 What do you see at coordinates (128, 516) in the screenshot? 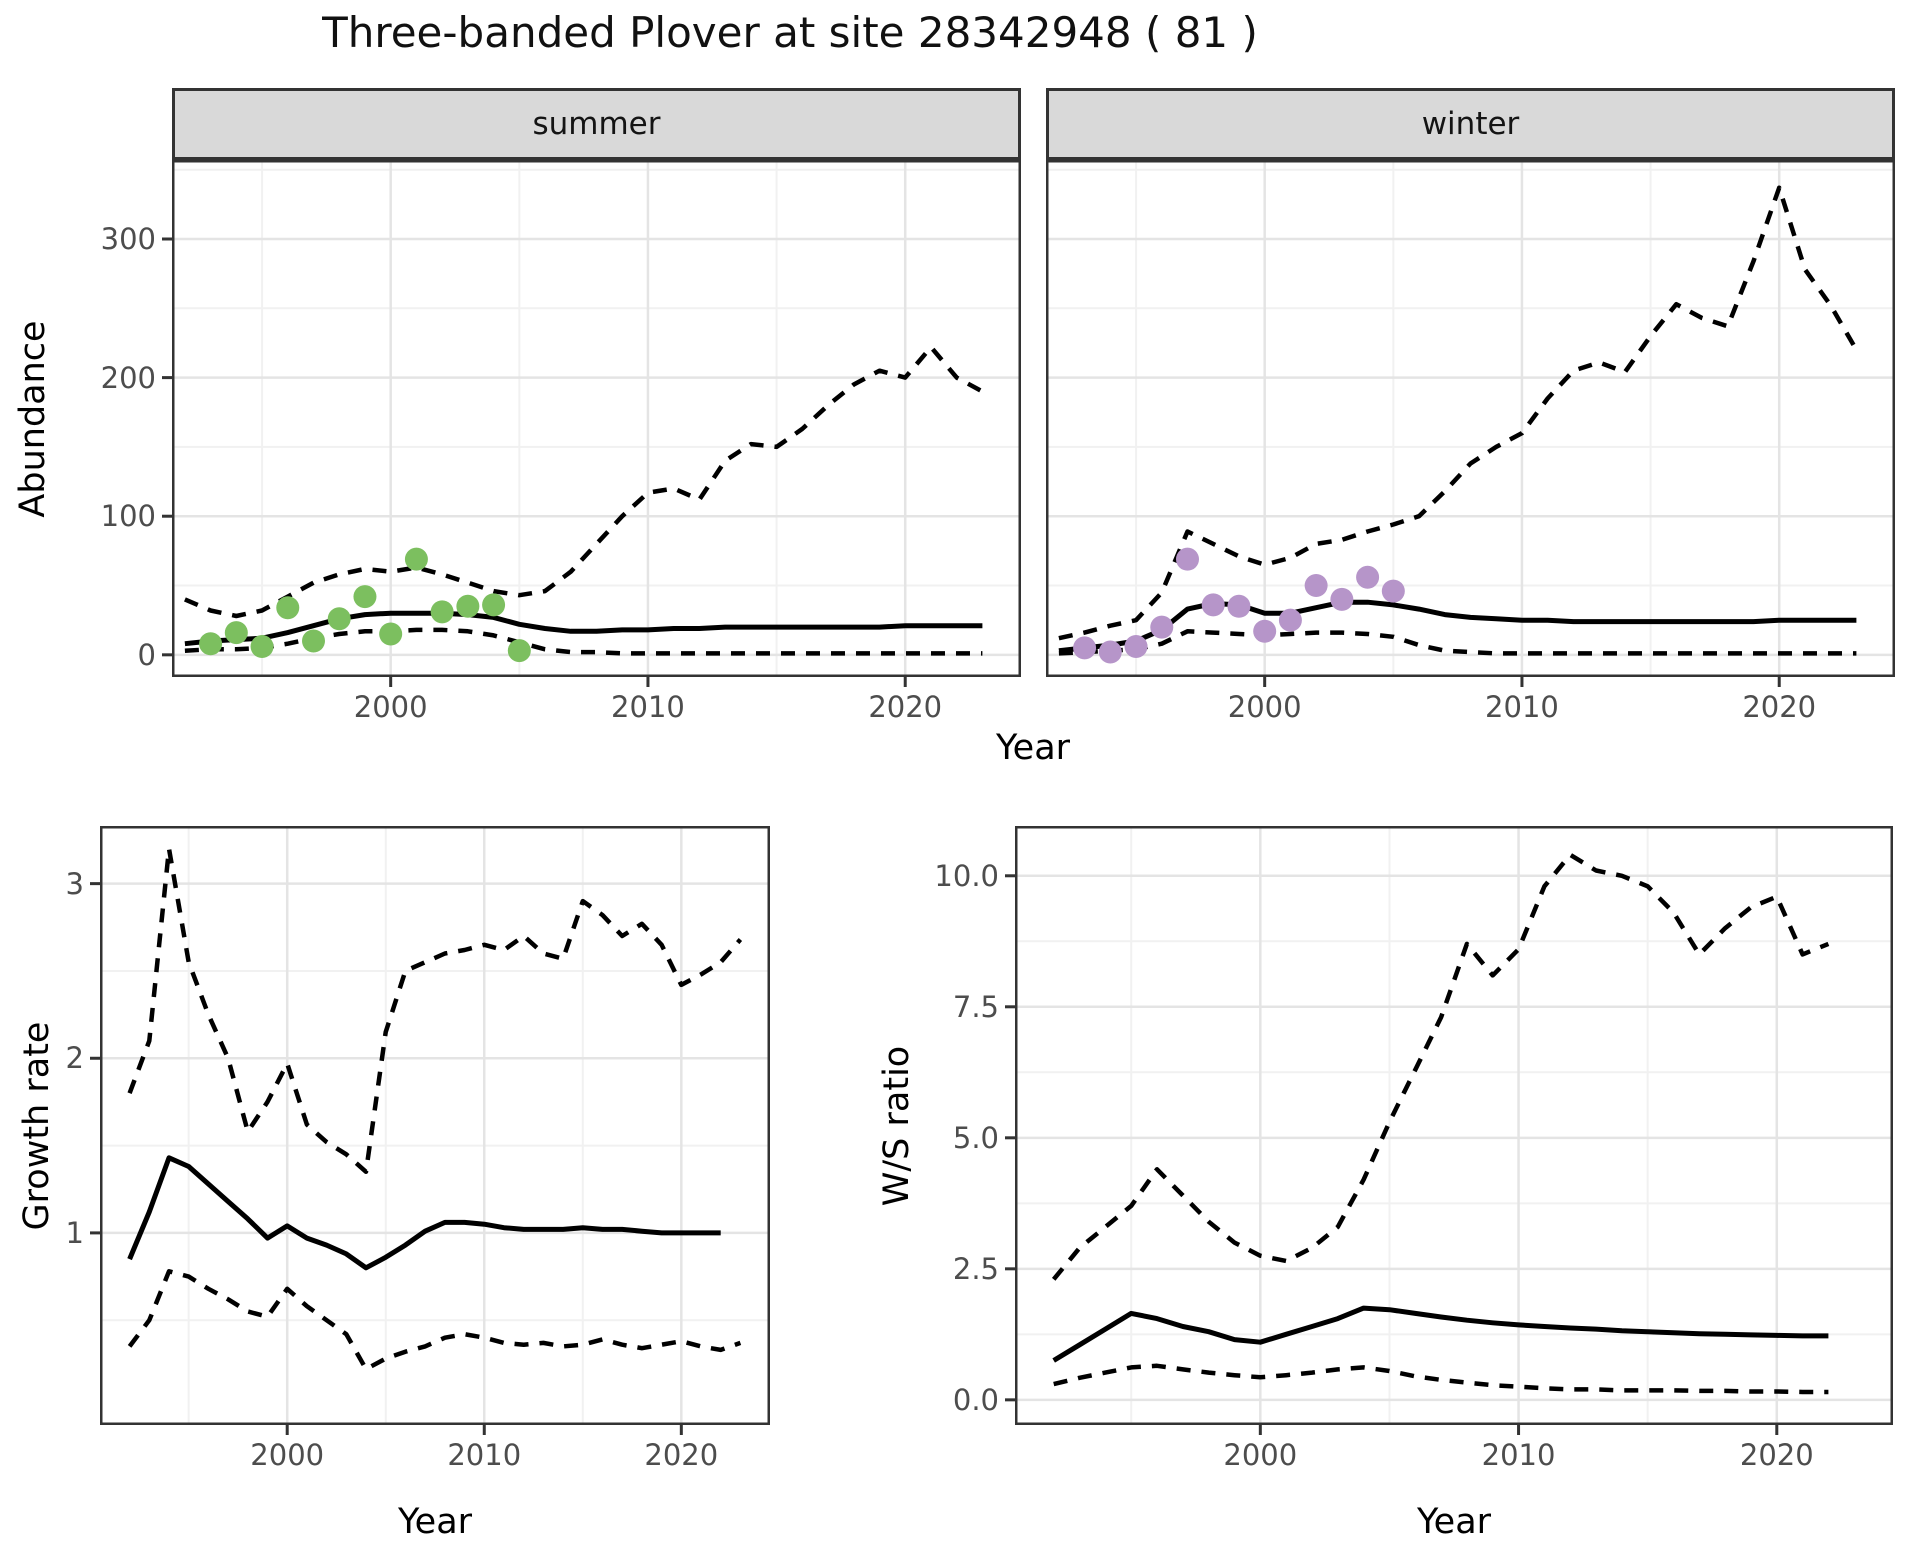
I see `y-tick-label: 100` at bounding box center [128, 516].